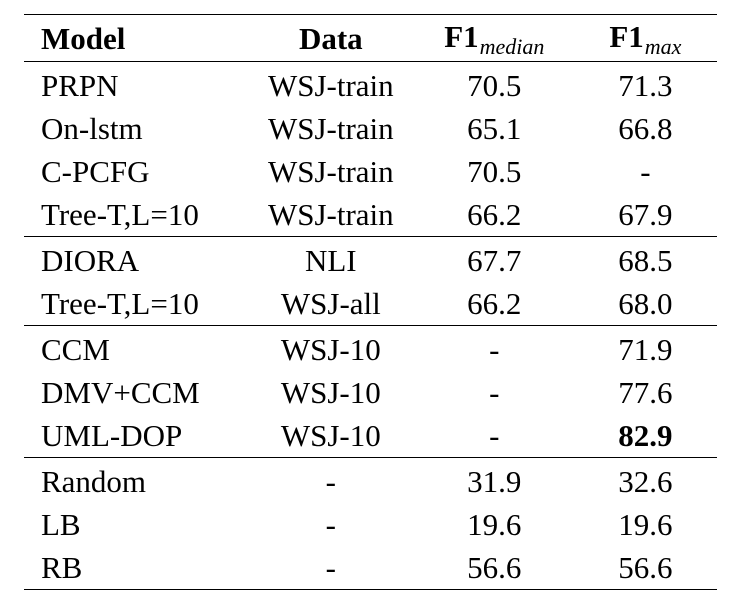 This screenshot has height=595, width=733. What do you see at coordinates (626, 36) in the screenshot?
I see `header-f1-max-base: F1` at bounding box center [626, 36].